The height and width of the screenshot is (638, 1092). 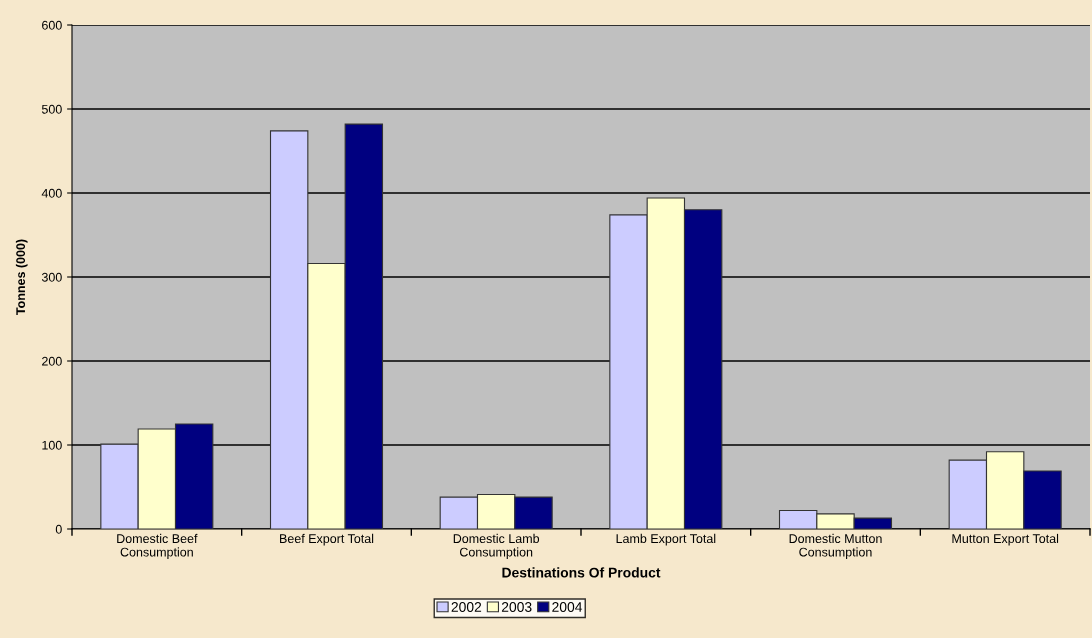 I want to click on y-tick-label: 400, so click(x=51, y=193).